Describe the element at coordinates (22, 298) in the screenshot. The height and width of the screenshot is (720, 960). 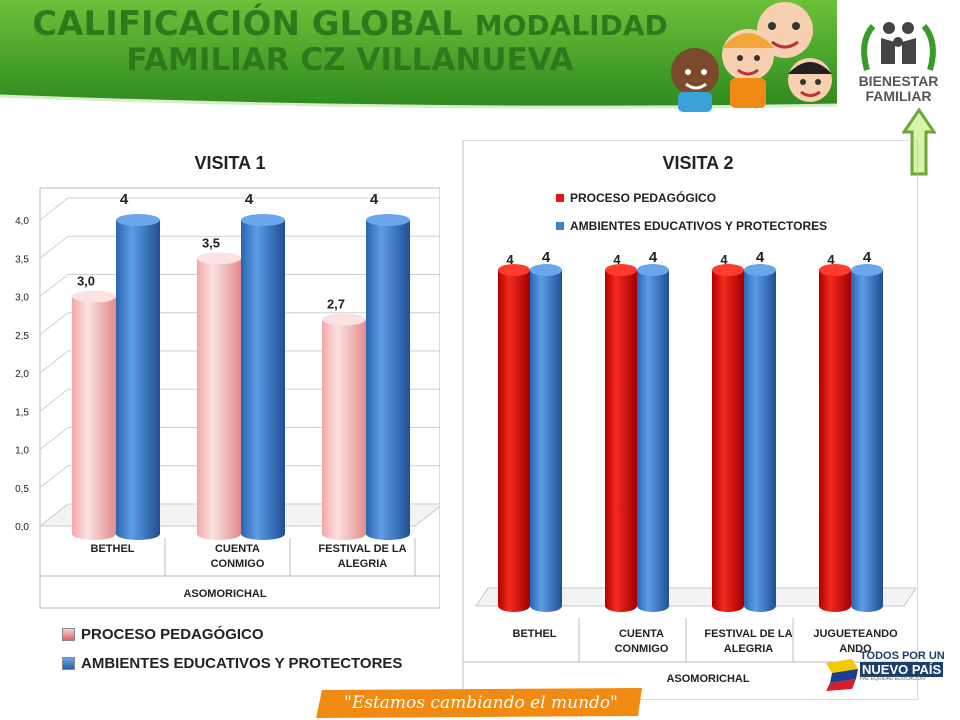
I see `y-tick-label: 3,0` at that location.